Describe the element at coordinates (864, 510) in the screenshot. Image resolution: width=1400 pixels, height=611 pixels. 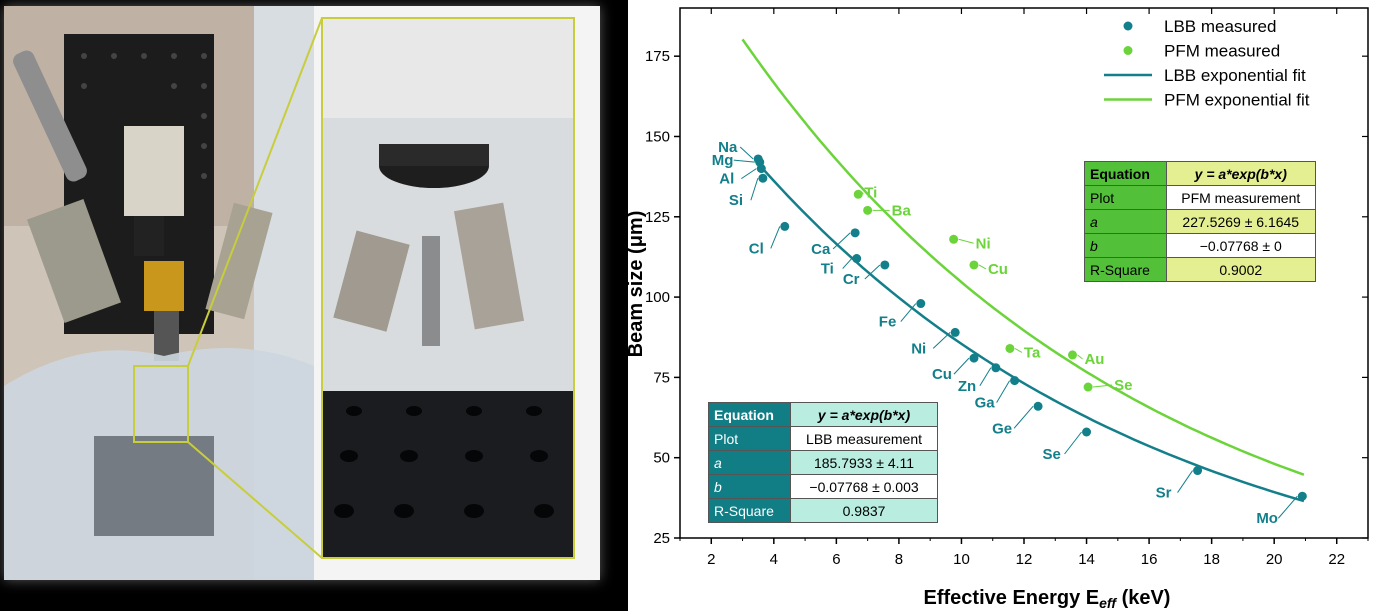
I see `r-square-value: 0.9837` at that location.